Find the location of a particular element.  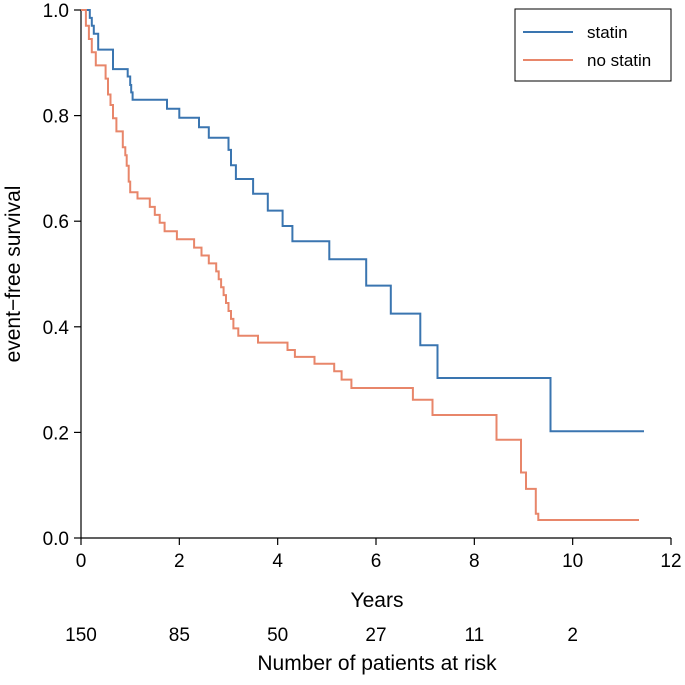

legend-label-statin: statin is located at coordinates (607, 32).